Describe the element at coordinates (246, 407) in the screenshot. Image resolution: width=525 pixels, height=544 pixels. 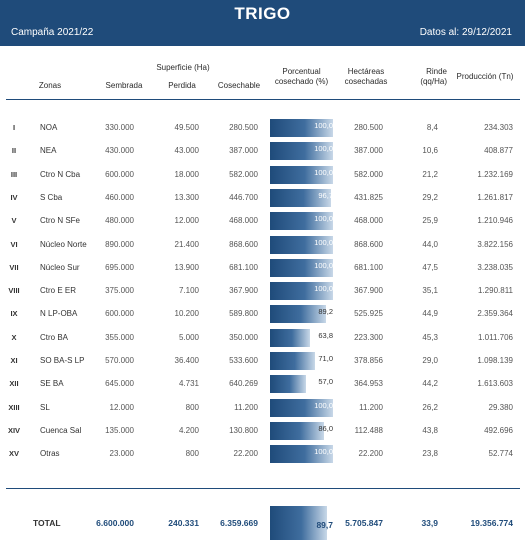
I see `cell-cosechable: 11.200` at that location.